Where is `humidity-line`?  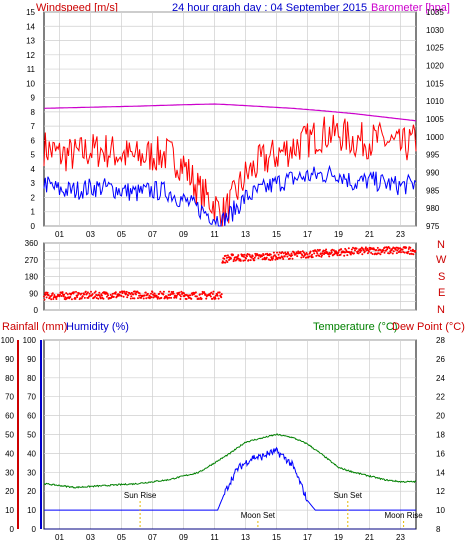
humidity-line is located at coordinates (230, 478).